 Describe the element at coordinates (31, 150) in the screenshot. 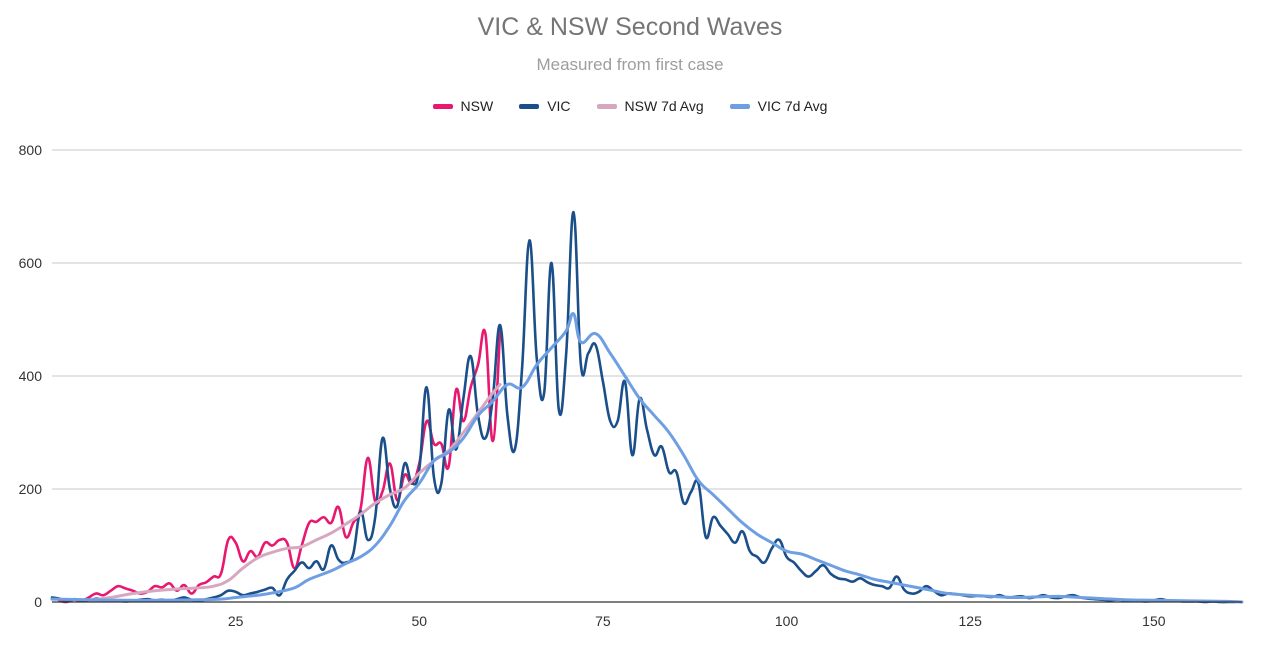

I see `y-tick-label: 800` at that location.